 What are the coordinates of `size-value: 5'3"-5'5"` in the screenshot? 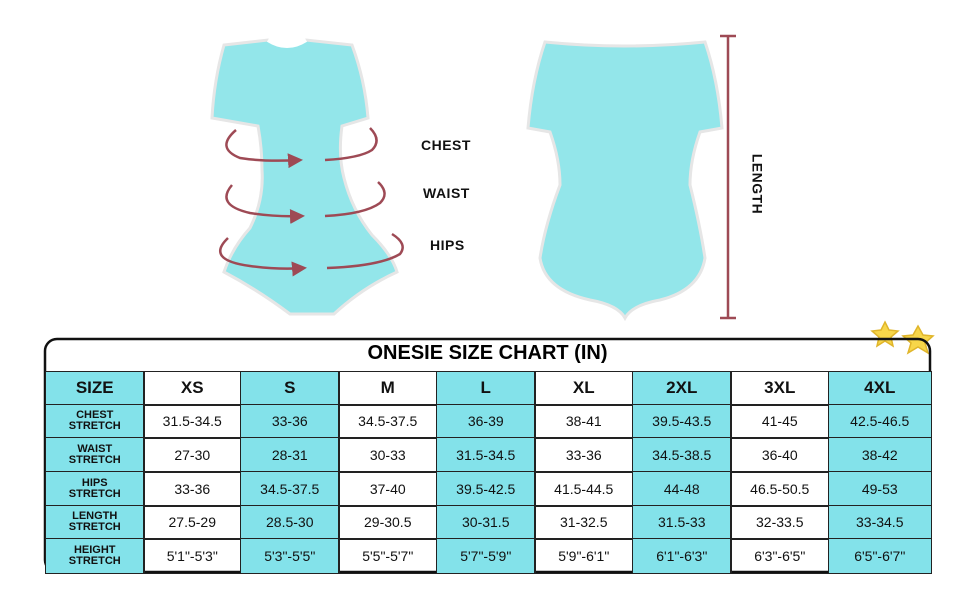 It's located at (290, 556).